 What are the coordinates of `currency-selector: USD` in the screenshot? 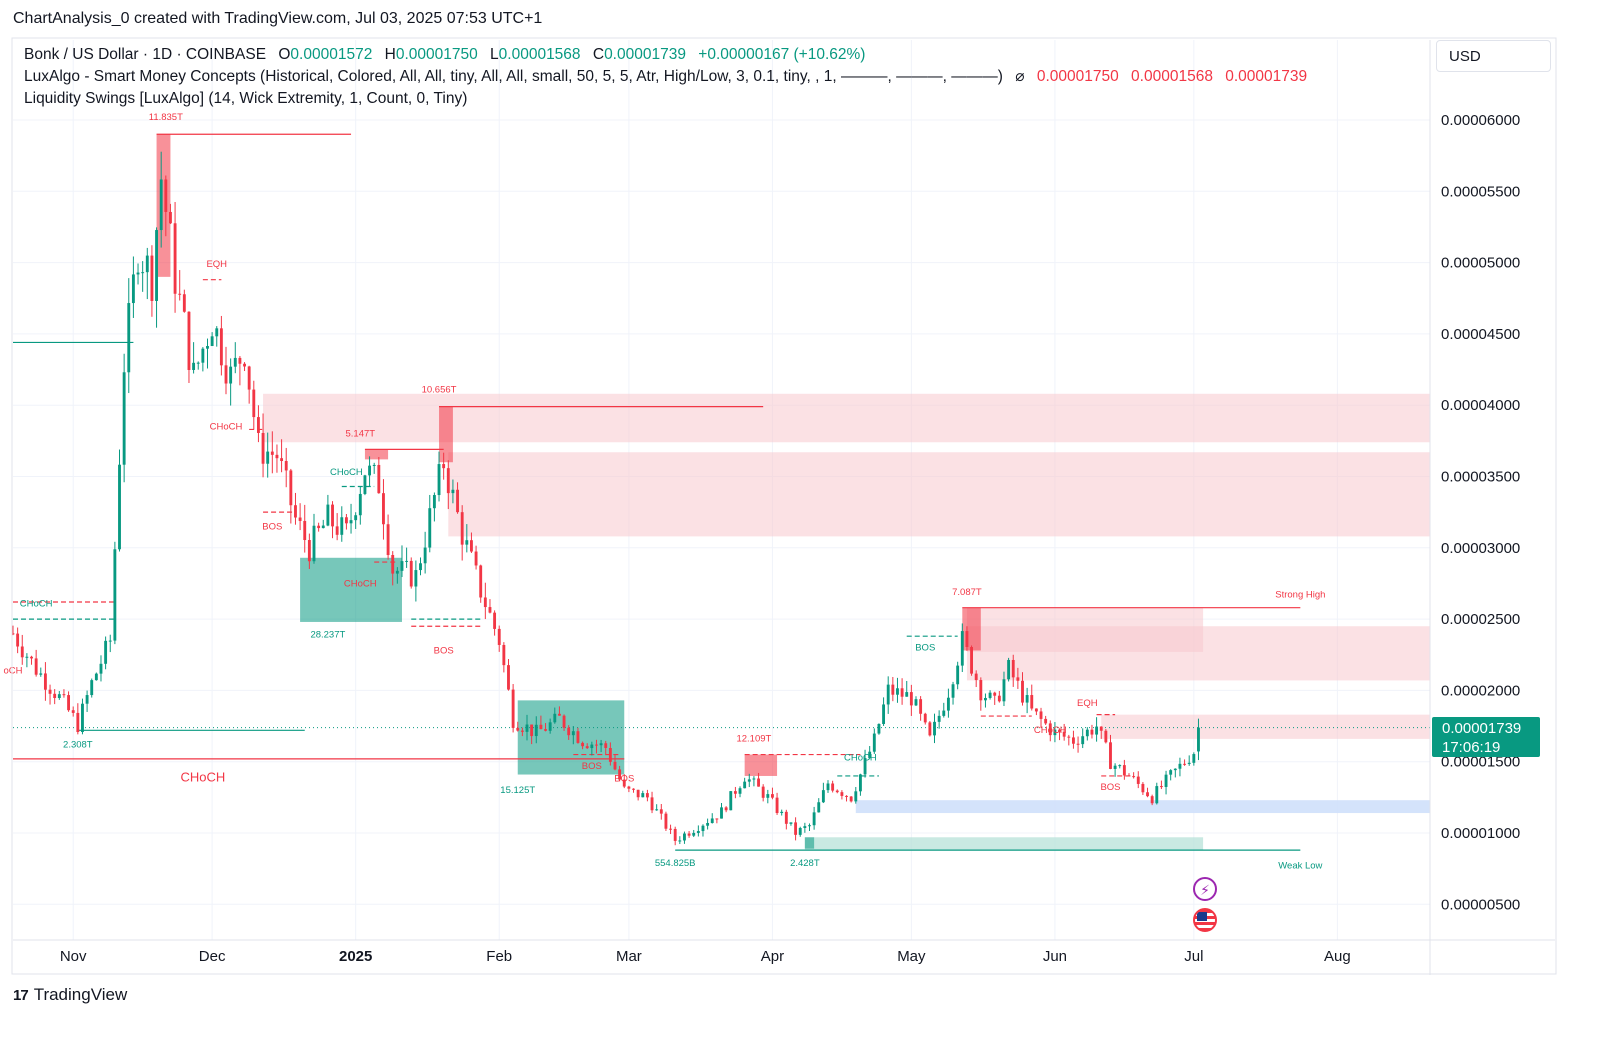 It's located at (1493, 56).